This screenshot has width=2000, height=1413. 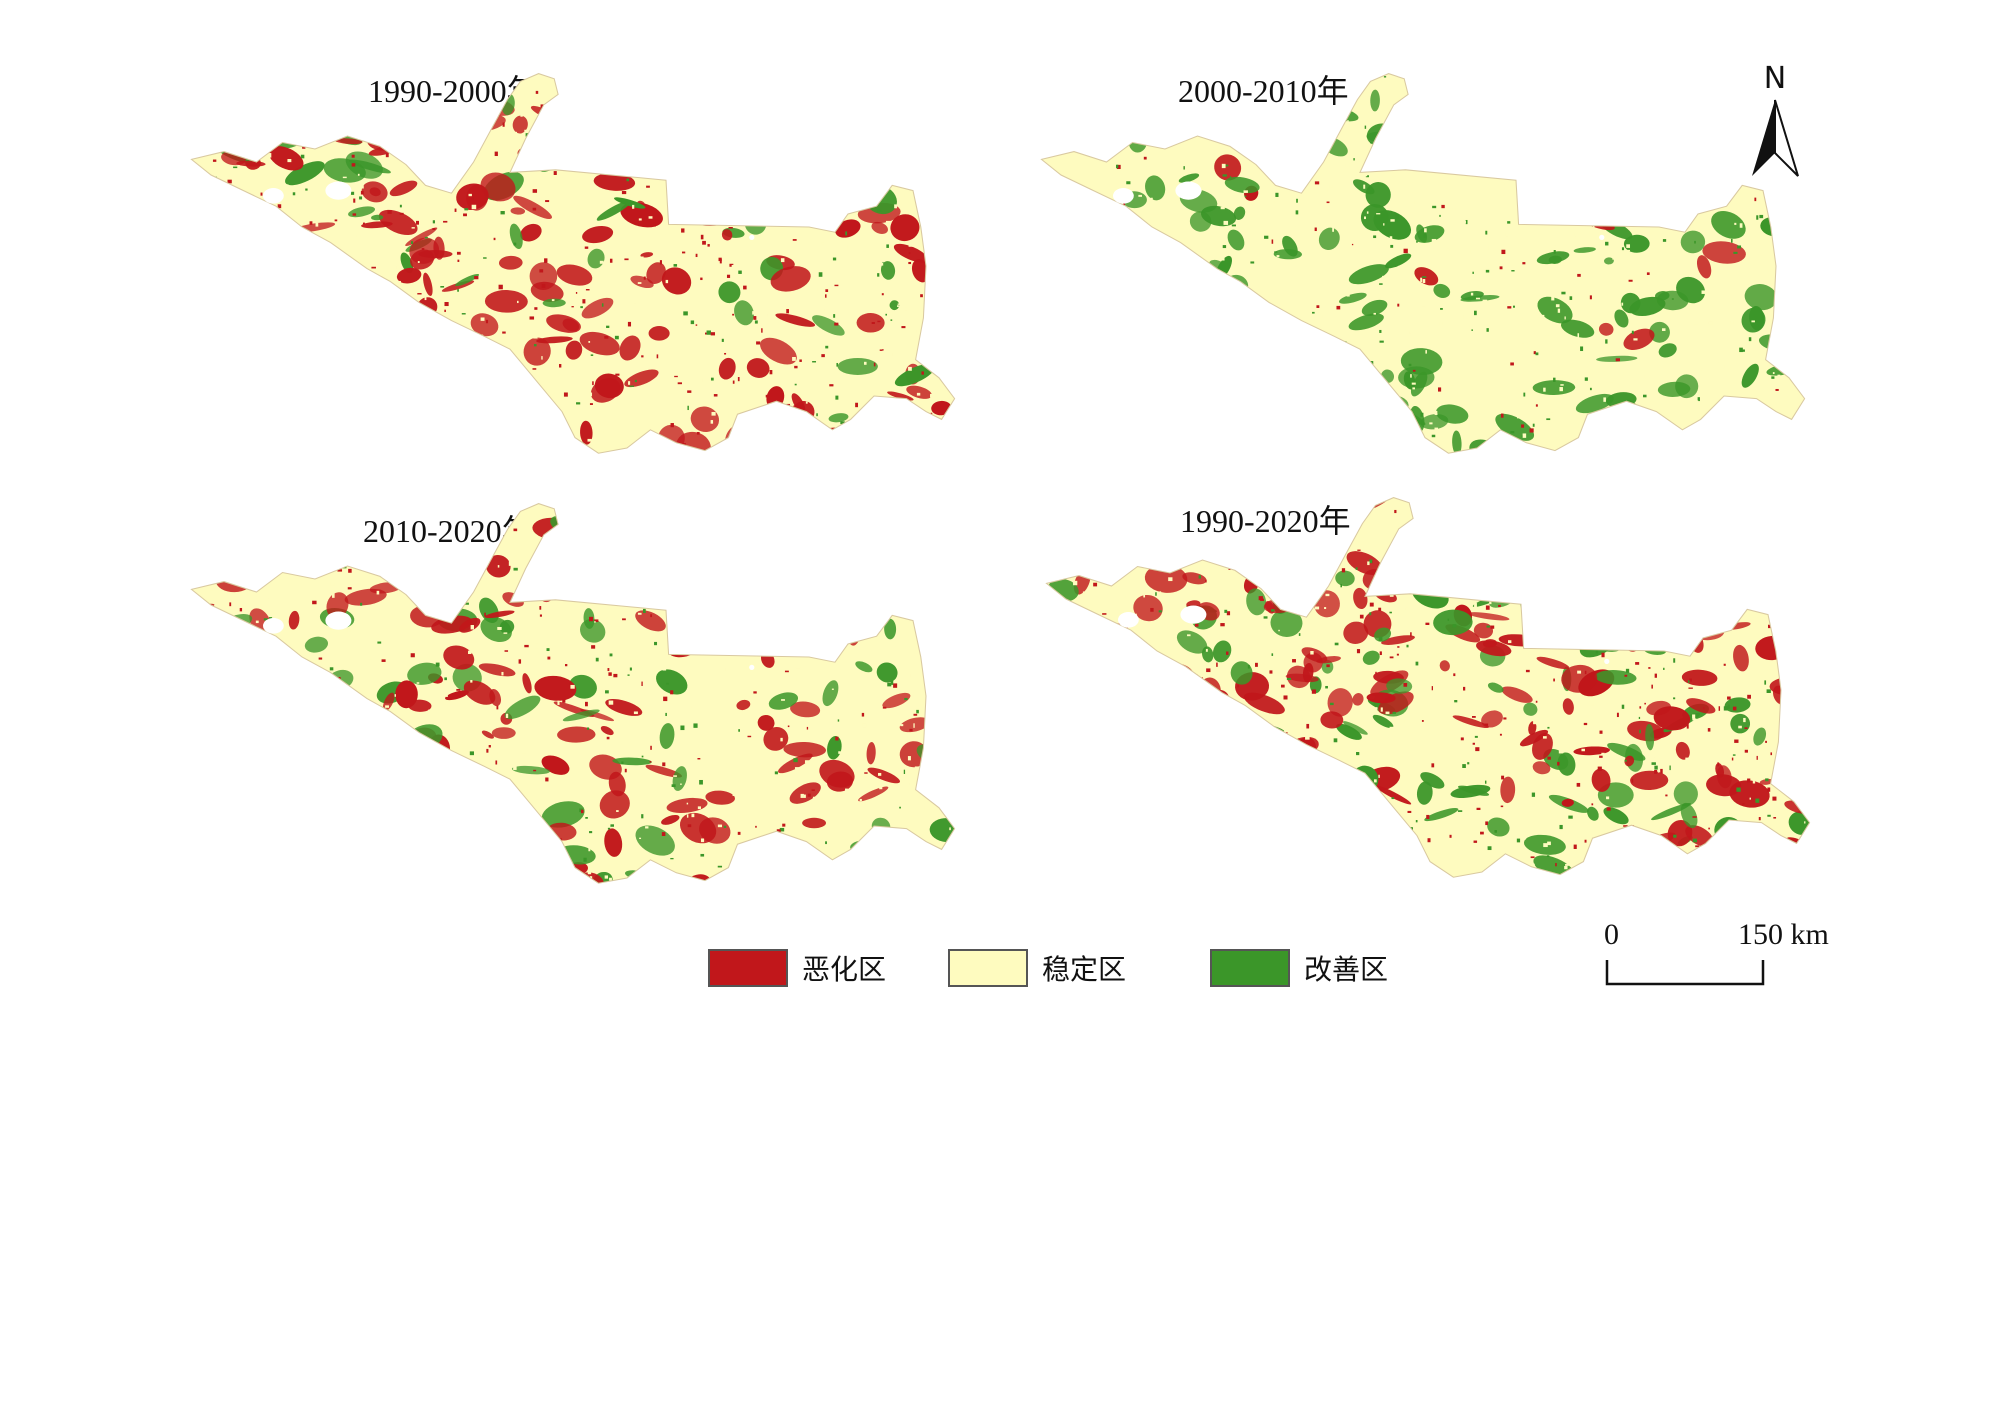 What do you see at coordinates (1250, 968) in the screenshot?
I see `legend-swatch-improved` at bounding box center [1250, 968].